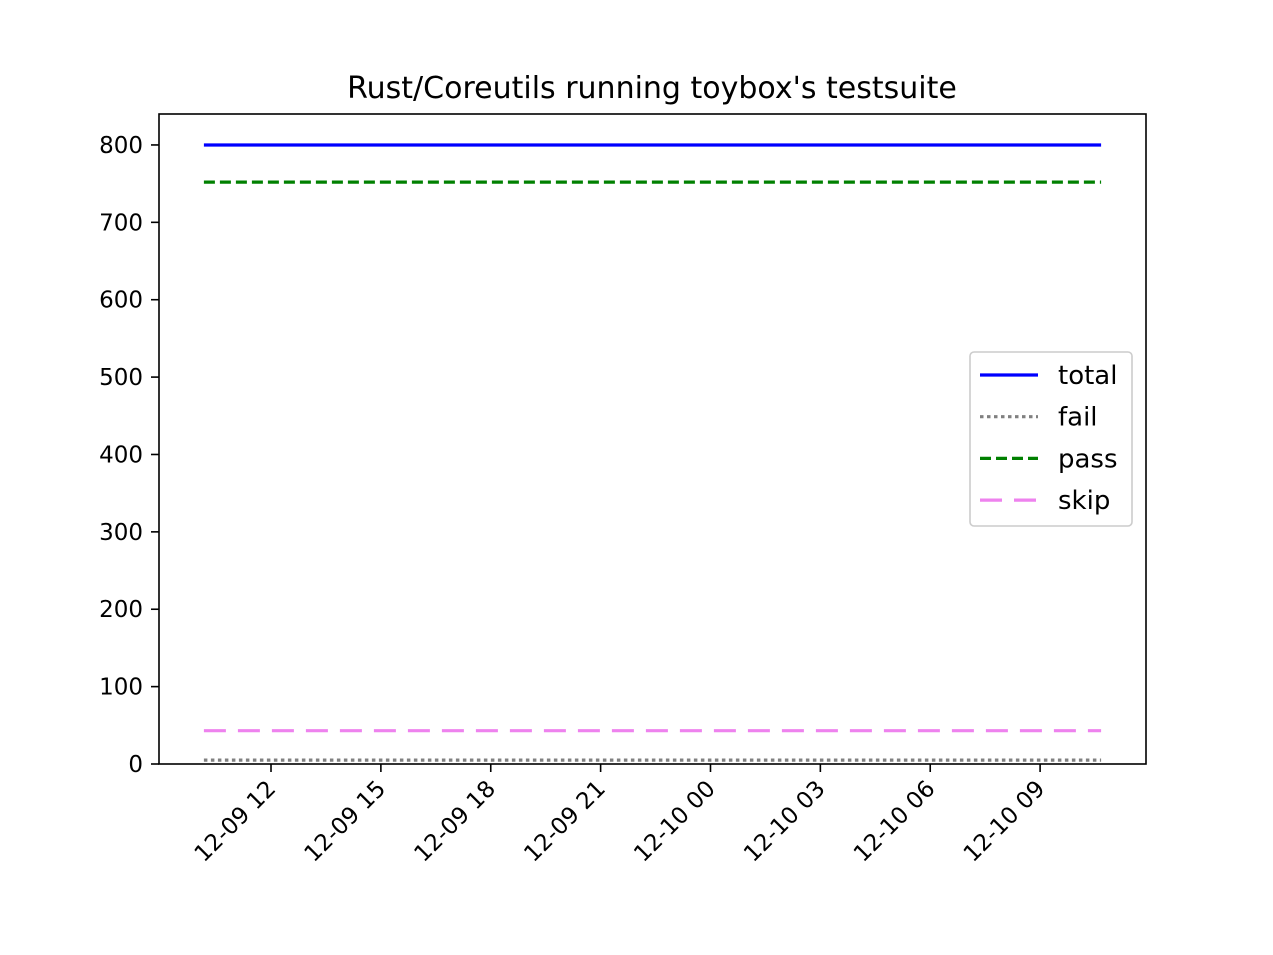 This screenshot has width=1273, height=955. What do you see at coordinates (121, 301) in the screenshot?
I see `y-tick-label: 600` at bounding box center [121, 301].